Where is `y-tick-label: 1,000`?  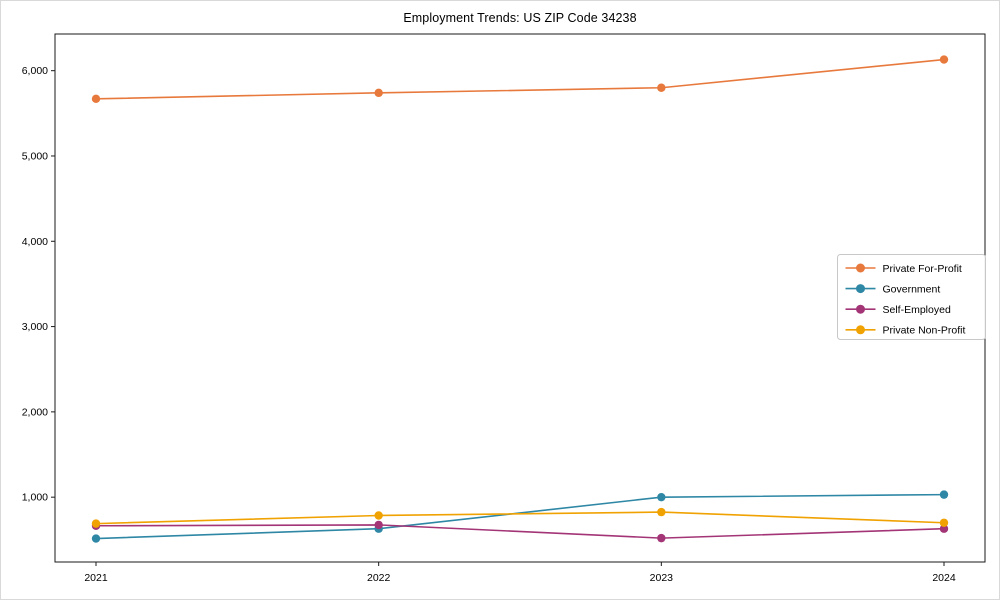
y-tick-label: 1,000 is located at coordinates (35, 498).